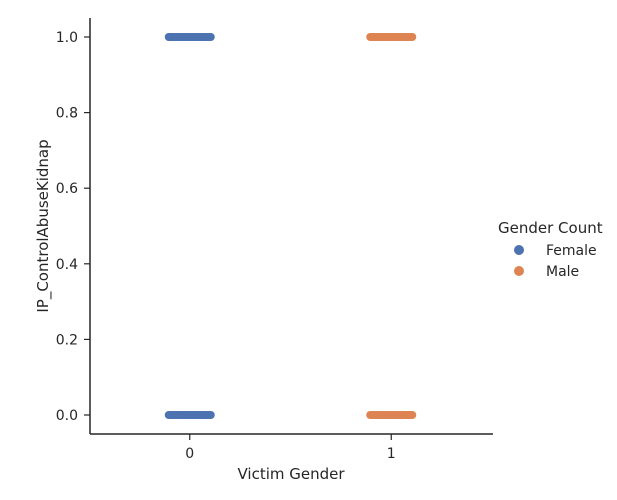  What do you see at coordinates (67, 265) in the screenshot?
I see `y-tick-label: 0.4` at bounding box center [67, 265].